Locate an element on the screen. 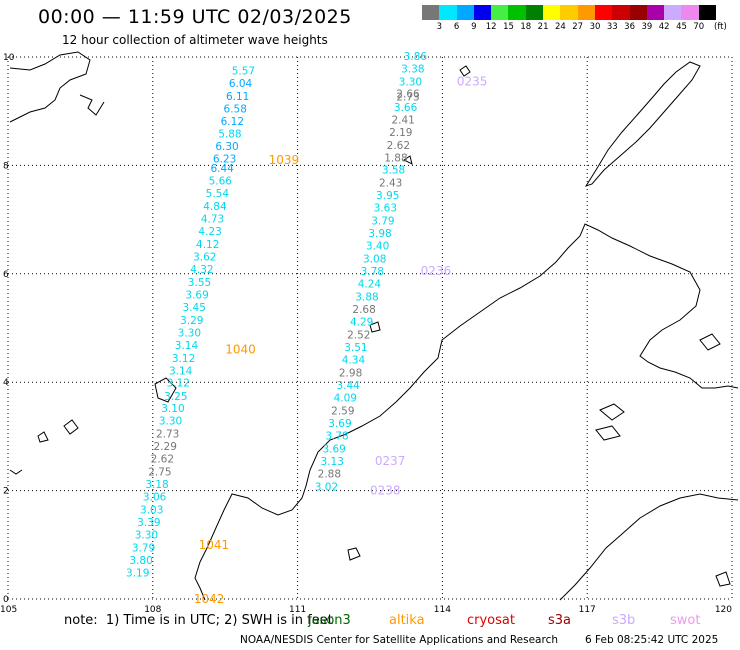  wave-height-value: 3.44 is located at coordinates (348, 386).